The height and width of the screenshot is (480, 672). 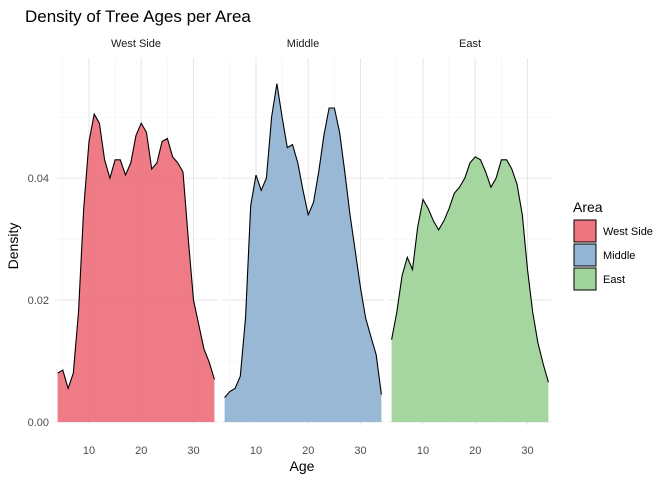 I want to click on y-axis: 0.00 0.02 0.04, so click(x=38, y=301).